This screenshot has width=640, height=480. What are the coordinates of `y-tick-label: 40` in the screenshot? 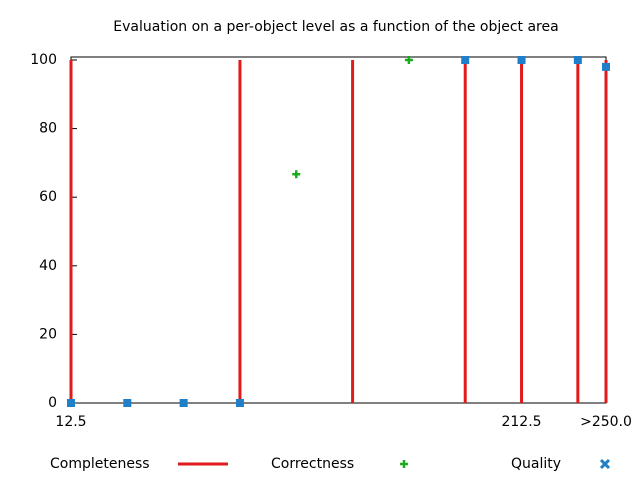 It's located at (48, 266).